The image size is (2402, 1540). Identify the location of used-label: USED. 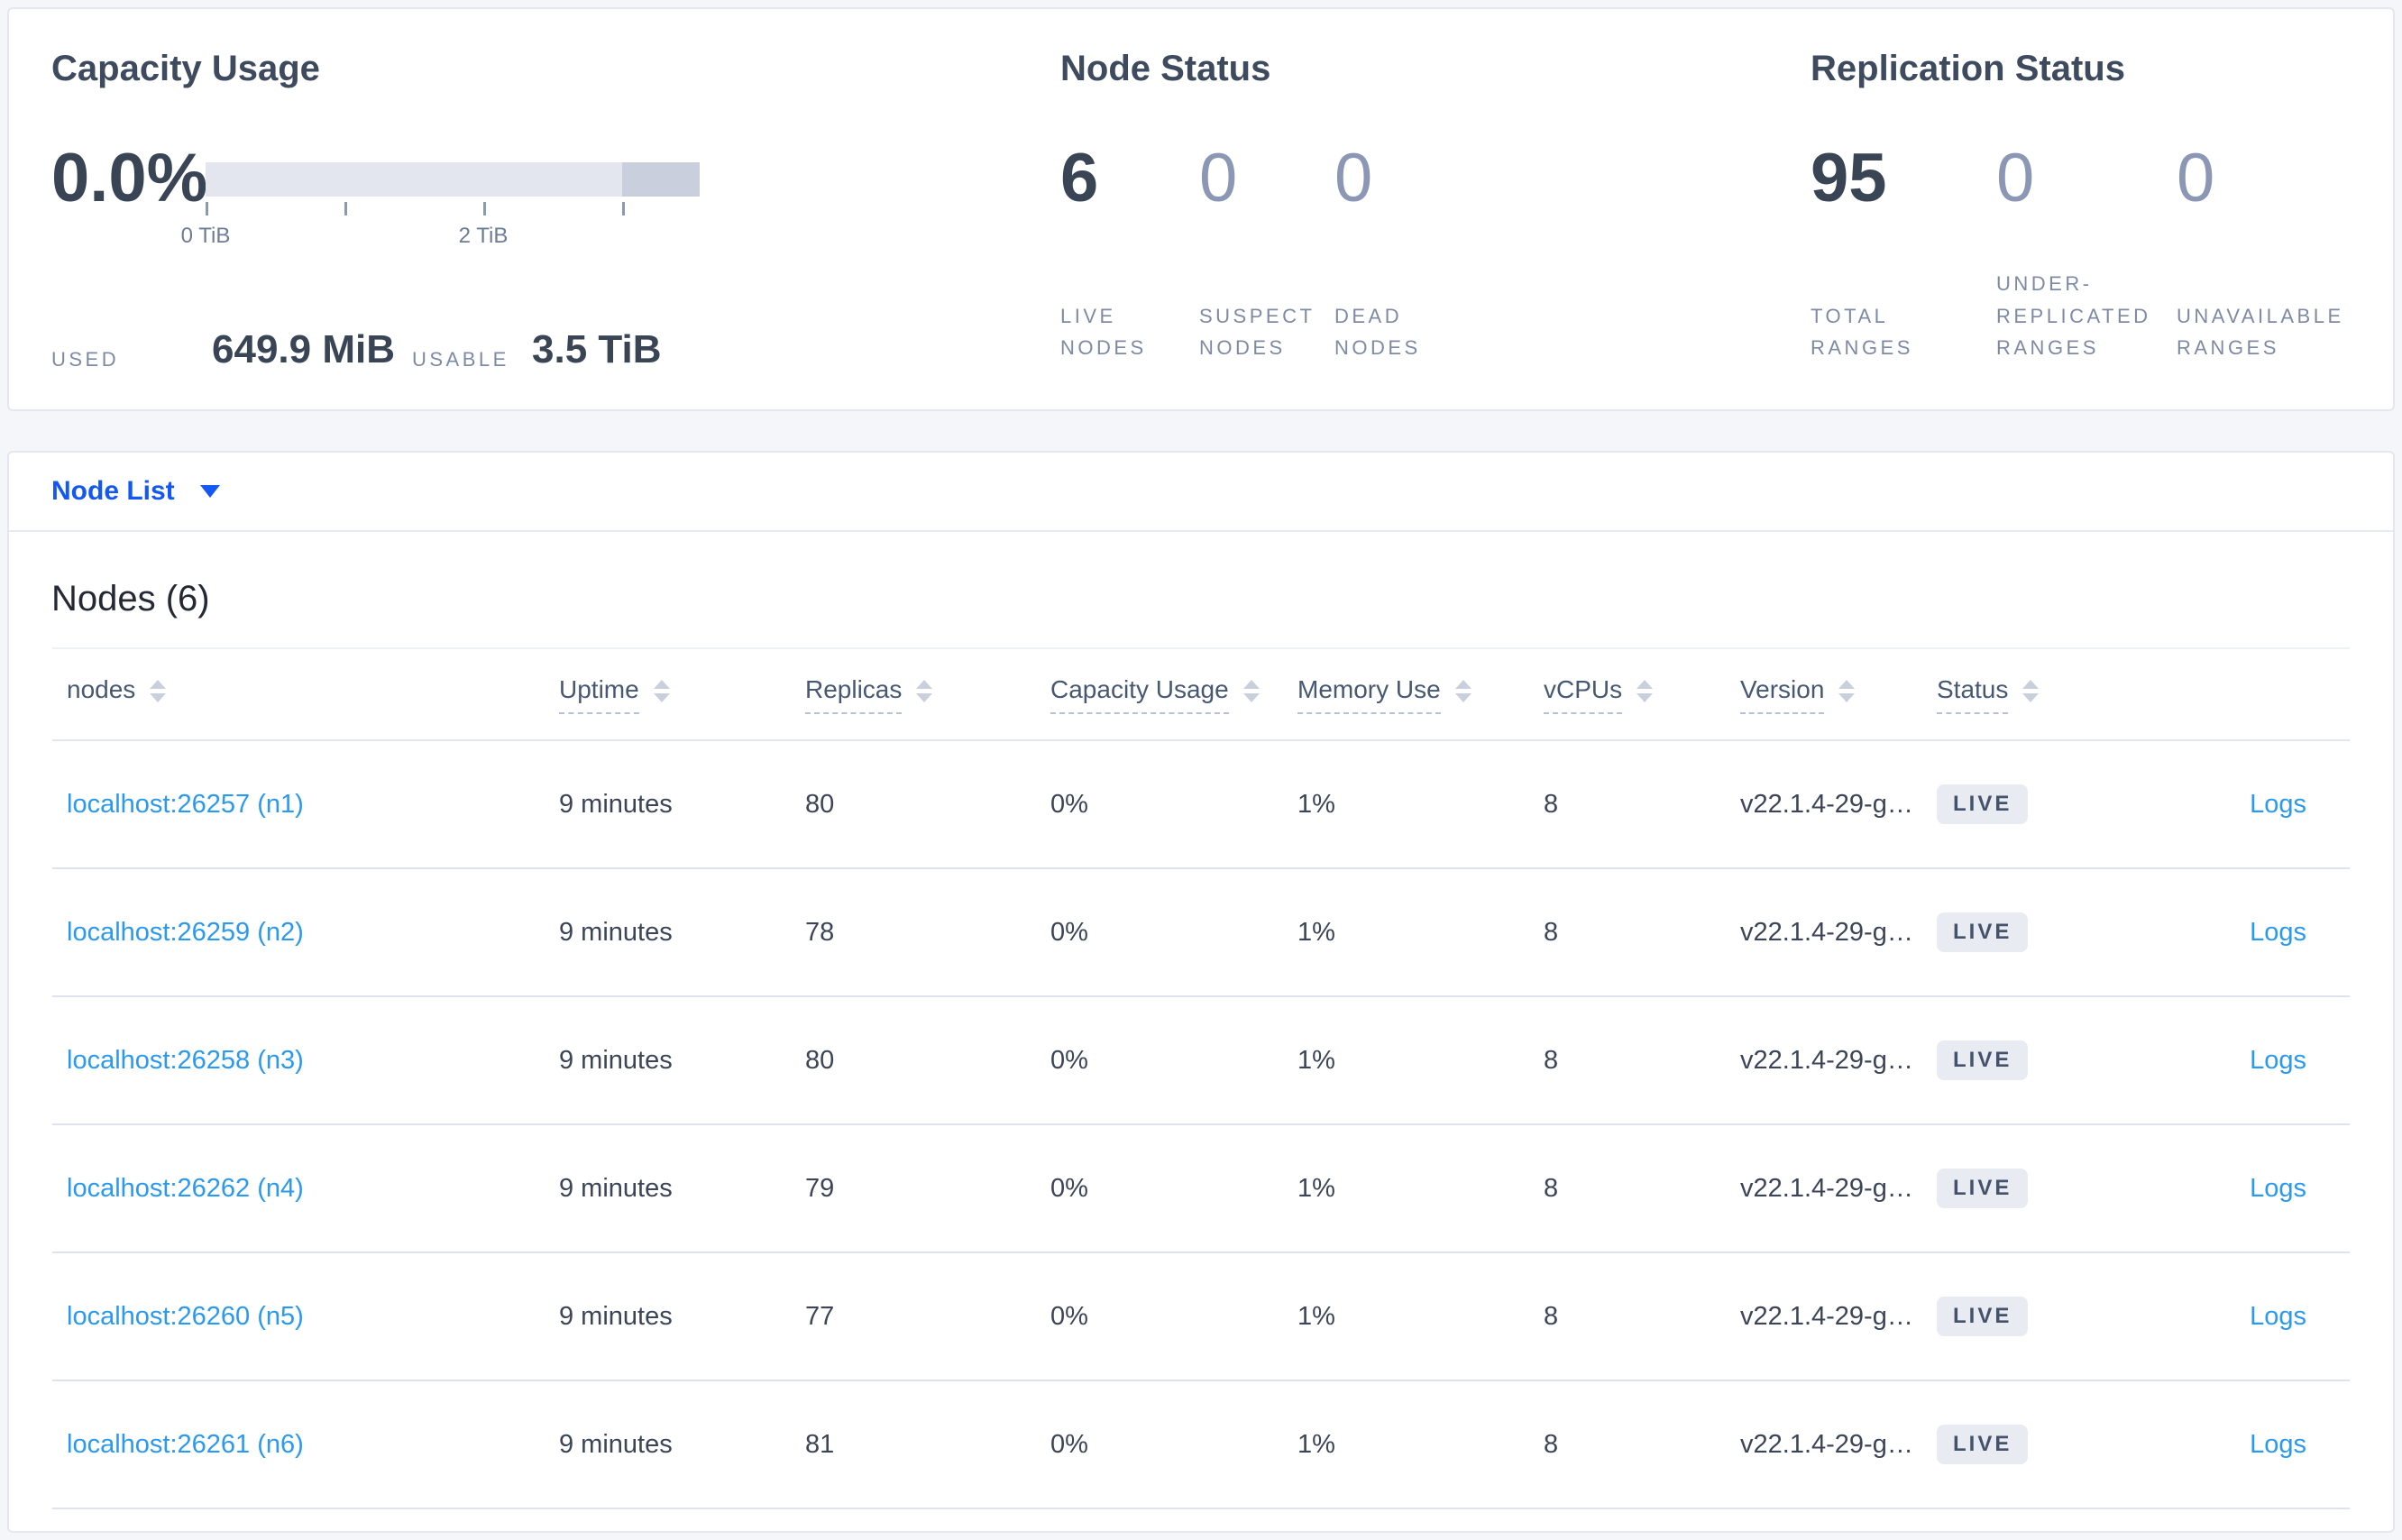
(85, 359).